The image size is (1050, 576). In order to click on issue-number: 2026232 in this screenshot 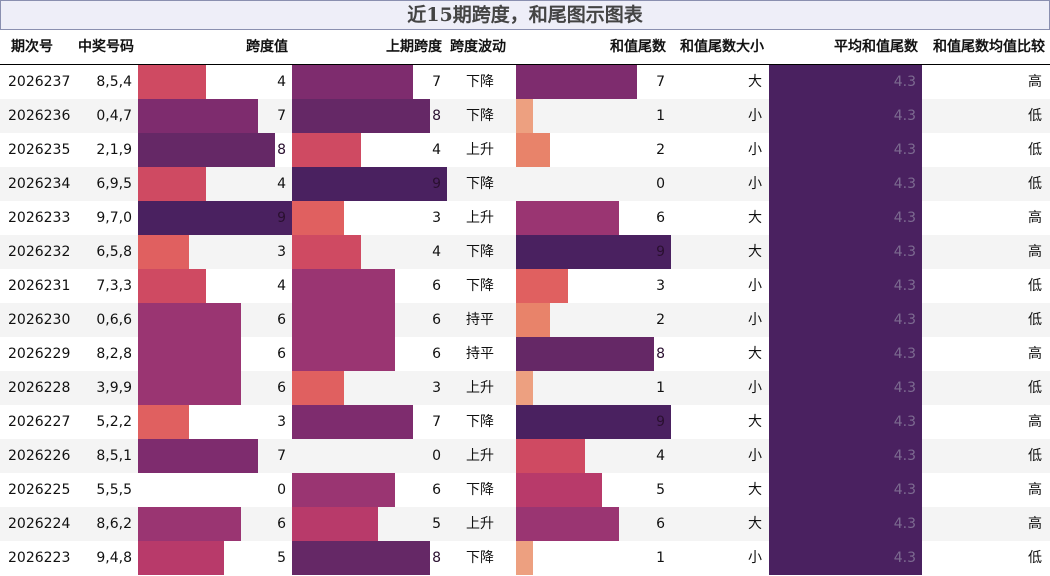, I will do `click(39, 252)`.